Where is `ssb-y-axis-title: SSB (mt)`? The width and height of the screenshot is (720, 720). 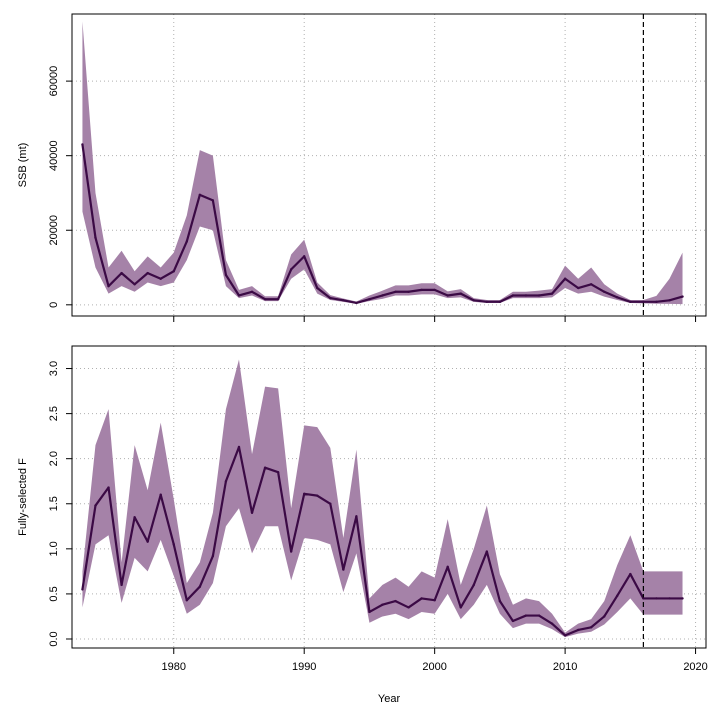 ssb-y-axis-title: SSB (mt) is located at coordinates (23, 165).